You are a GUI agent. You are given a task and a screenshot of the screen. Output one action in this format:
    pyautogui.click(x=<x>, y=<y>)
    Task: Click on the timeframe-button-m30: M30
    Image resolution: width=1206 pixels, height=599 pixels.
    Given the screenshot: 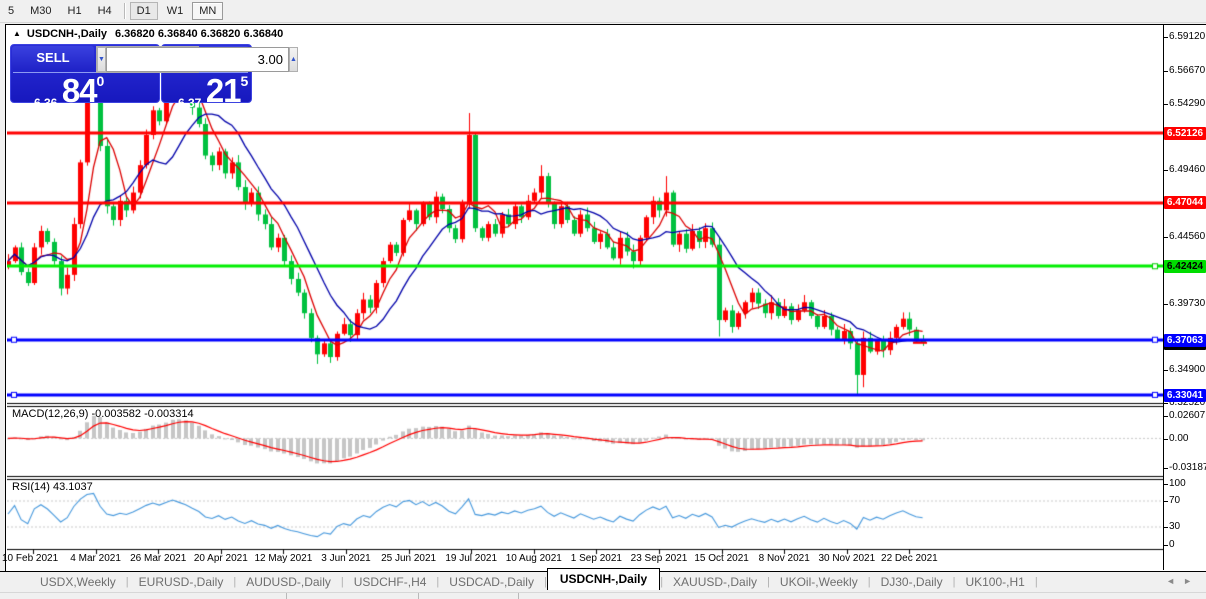 What is the action you would take?
    pyautogui.click(x=41, y=11)
    